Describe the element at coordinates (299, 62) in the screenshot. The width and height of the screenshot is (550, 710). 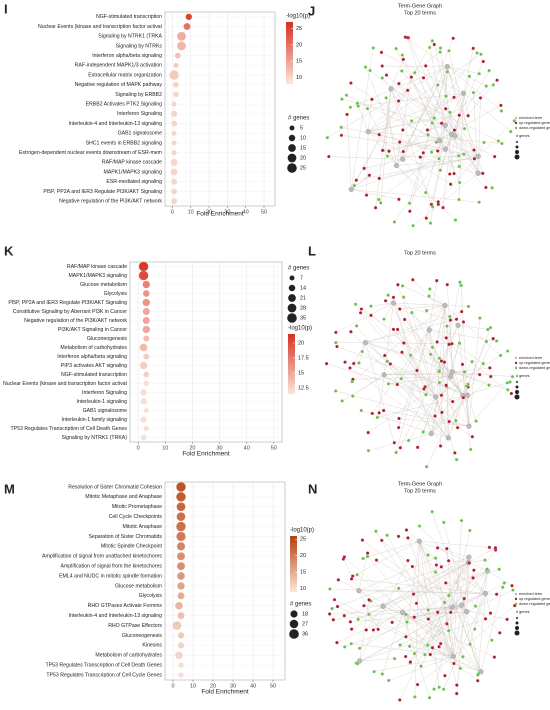
I see `colorbar-tick-label: 15` at that location.